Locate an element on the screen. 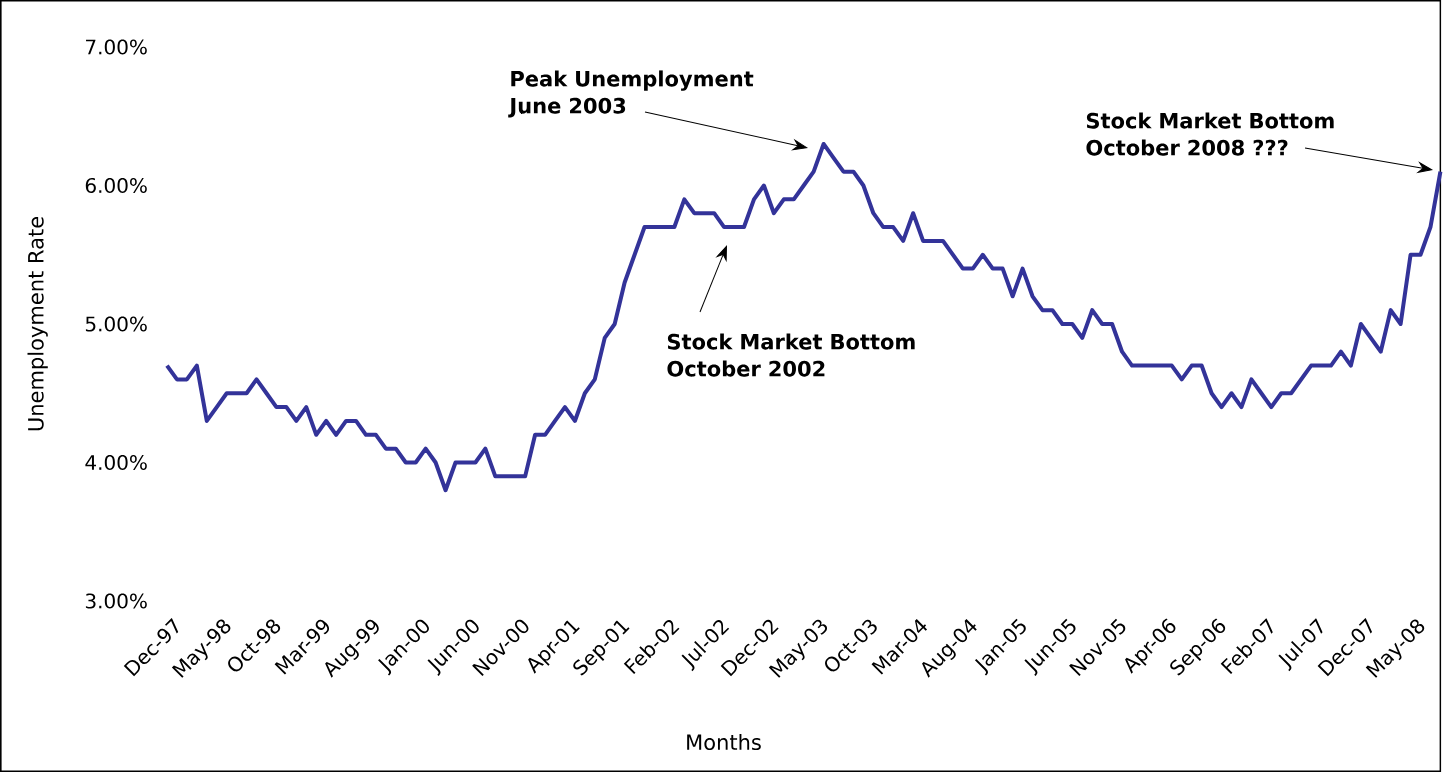  y-tick-label: 7.00% is located at coordinates (116, 47).